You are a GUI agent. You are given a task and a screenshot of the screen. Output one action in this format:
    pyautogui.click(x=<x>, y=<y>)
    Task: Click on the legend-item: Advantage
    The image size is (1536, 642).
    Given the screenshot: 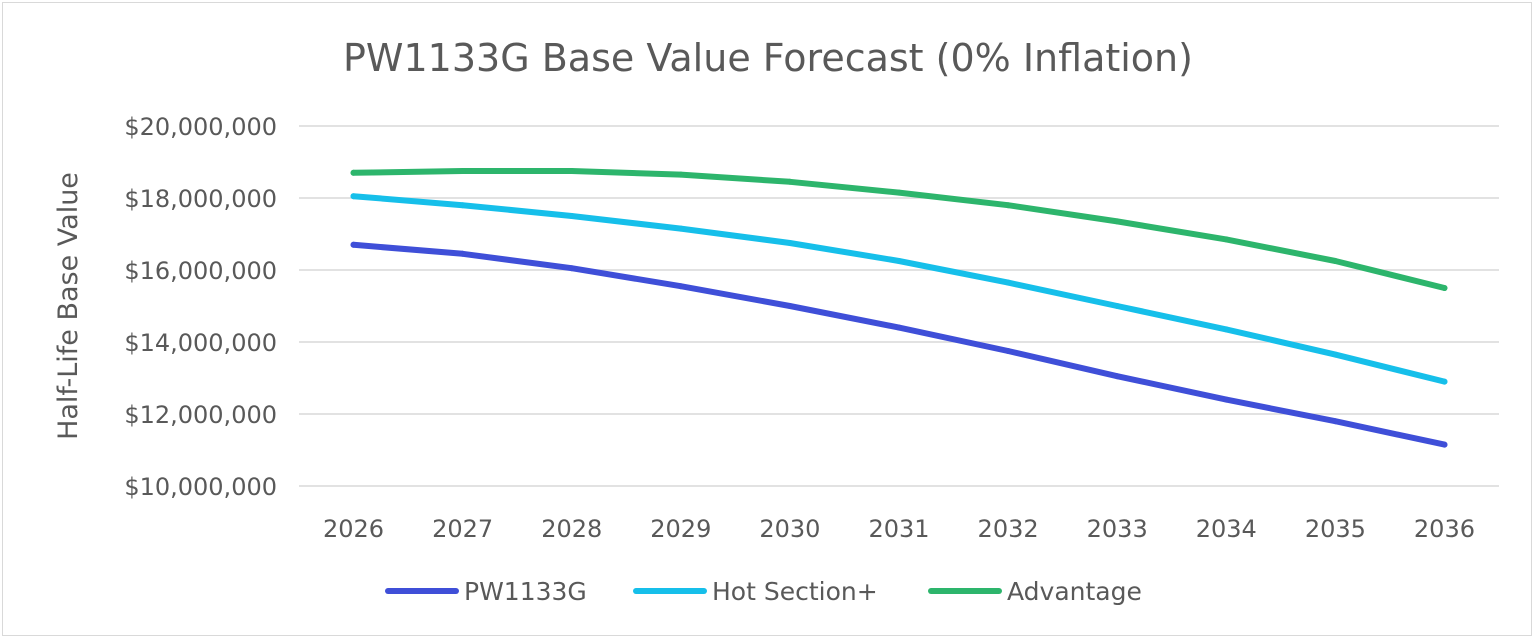 What is the action you would take?
    pyautogui.click(x=1035, y=591)
    